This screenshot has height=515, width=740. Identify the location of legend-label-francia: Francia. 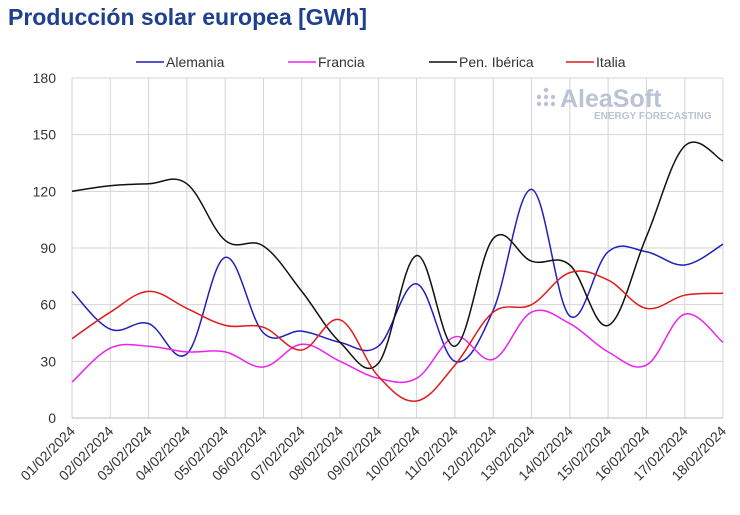
(341, 62).